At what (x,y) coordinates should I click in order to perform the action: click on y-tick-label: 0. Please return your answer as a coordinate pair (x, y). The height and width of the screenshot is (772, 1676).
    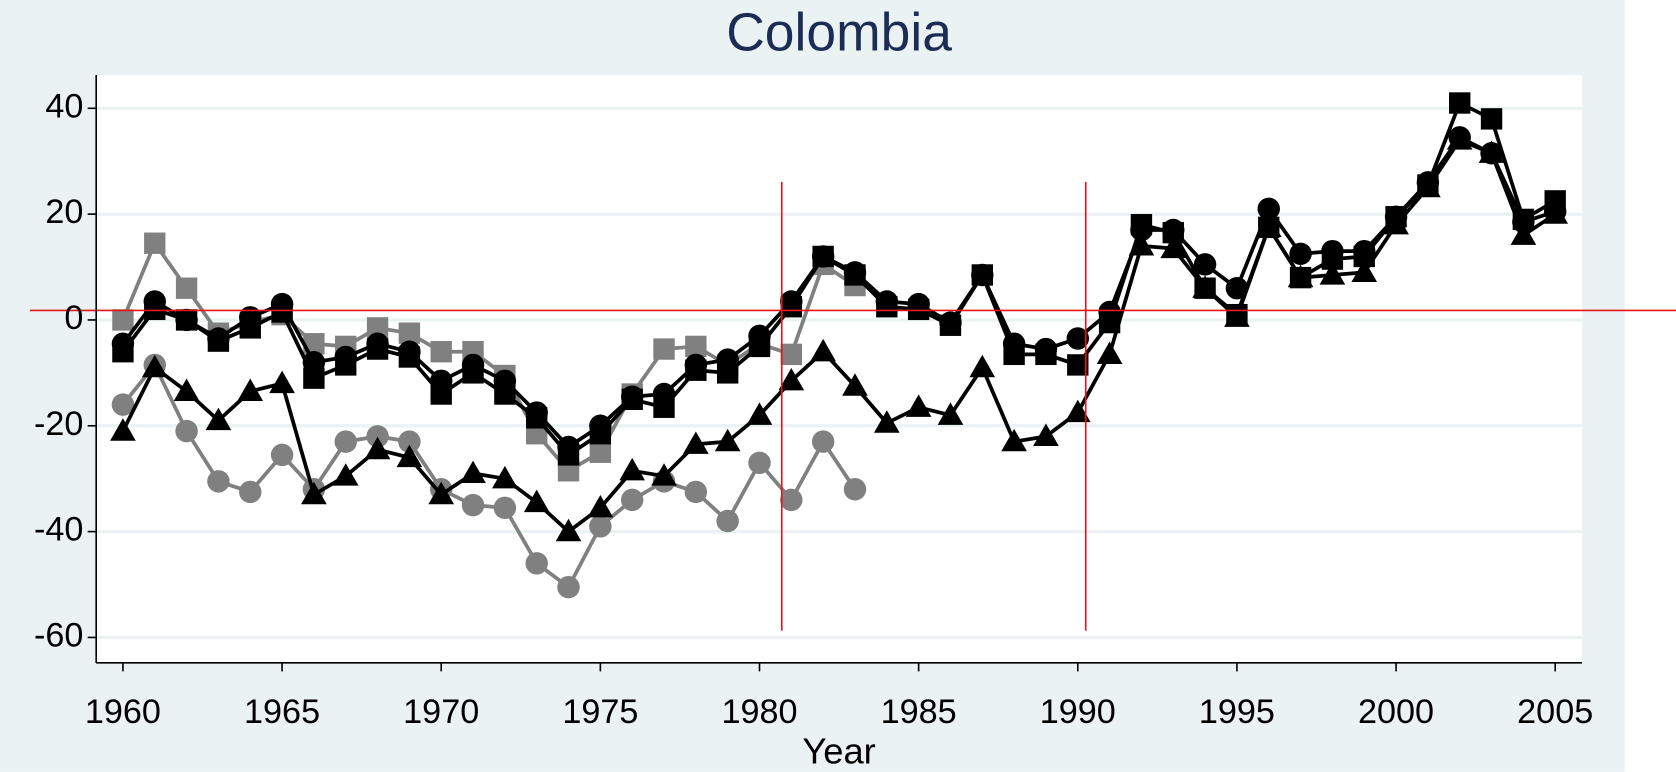
    Looking at the image, I should click on (73, 318).